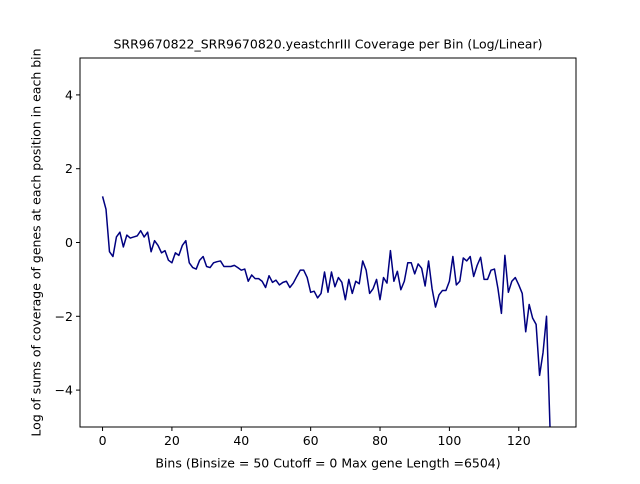 The height and width of the screenshot is (484, 640). What do you see at coordinates (69, 94) in the screenshot?
I see `y-tick-label: 4` at bounding box center [69, 94].